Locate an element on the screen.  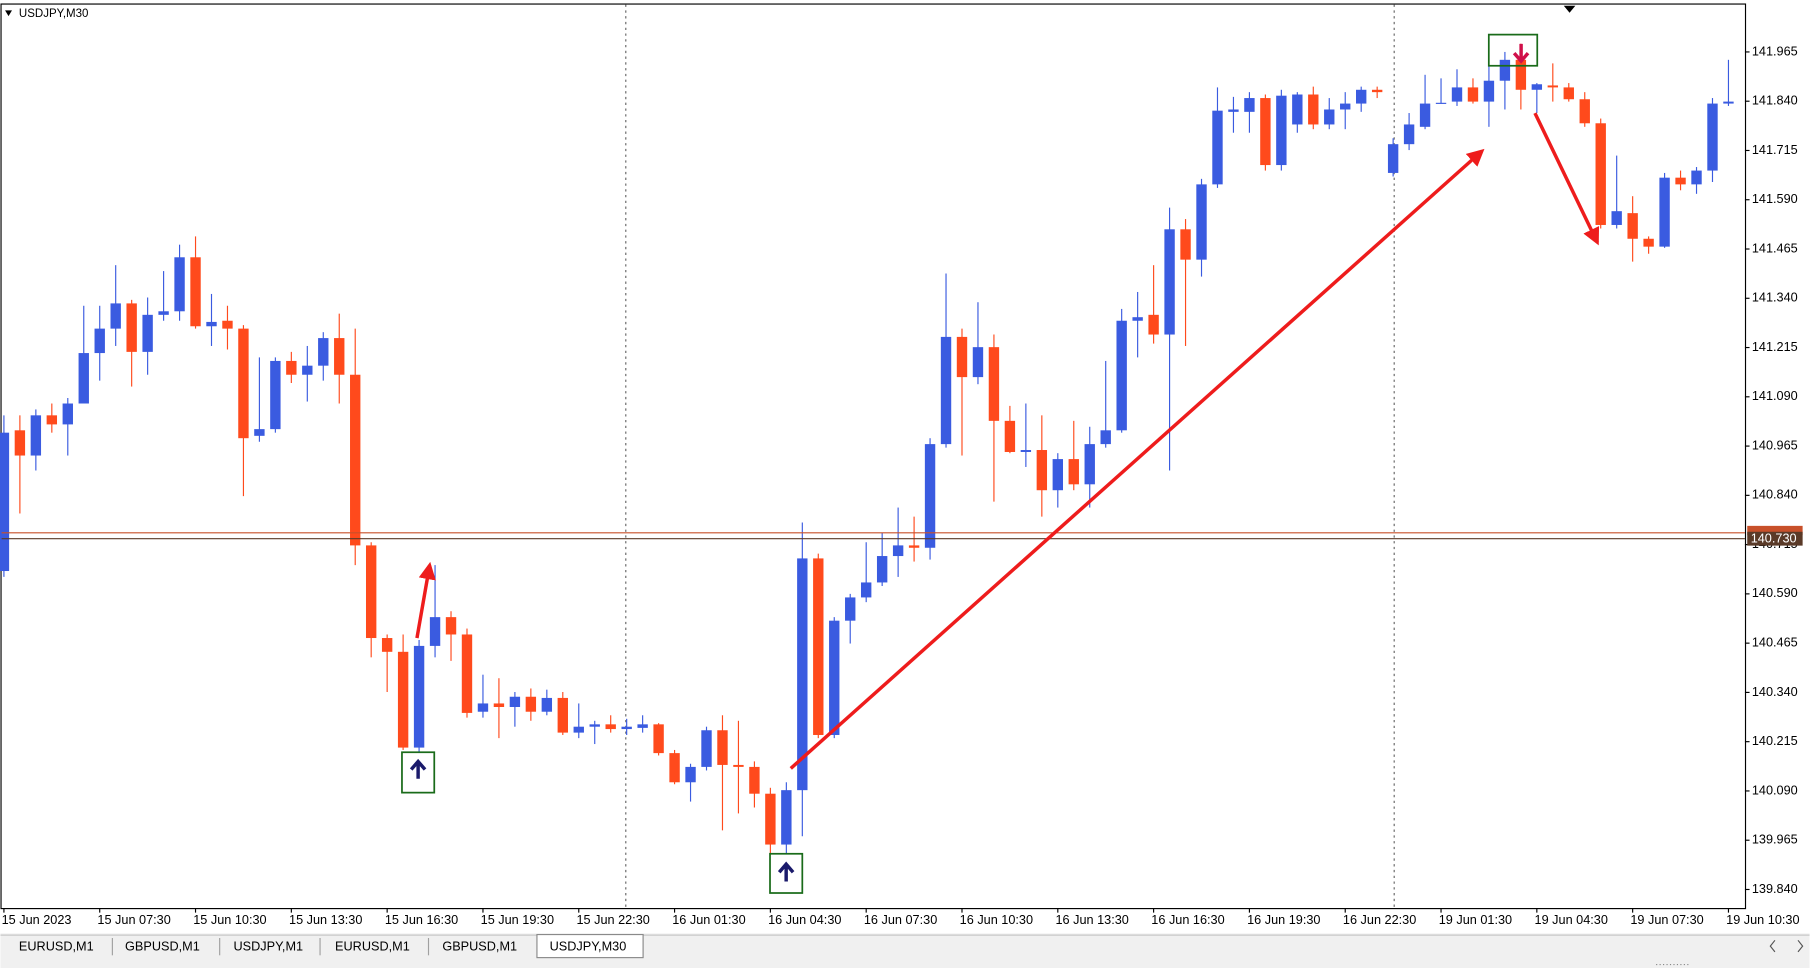
x-tick-label: 19 Jun 04:30 is located at coordinates (1571, 920).